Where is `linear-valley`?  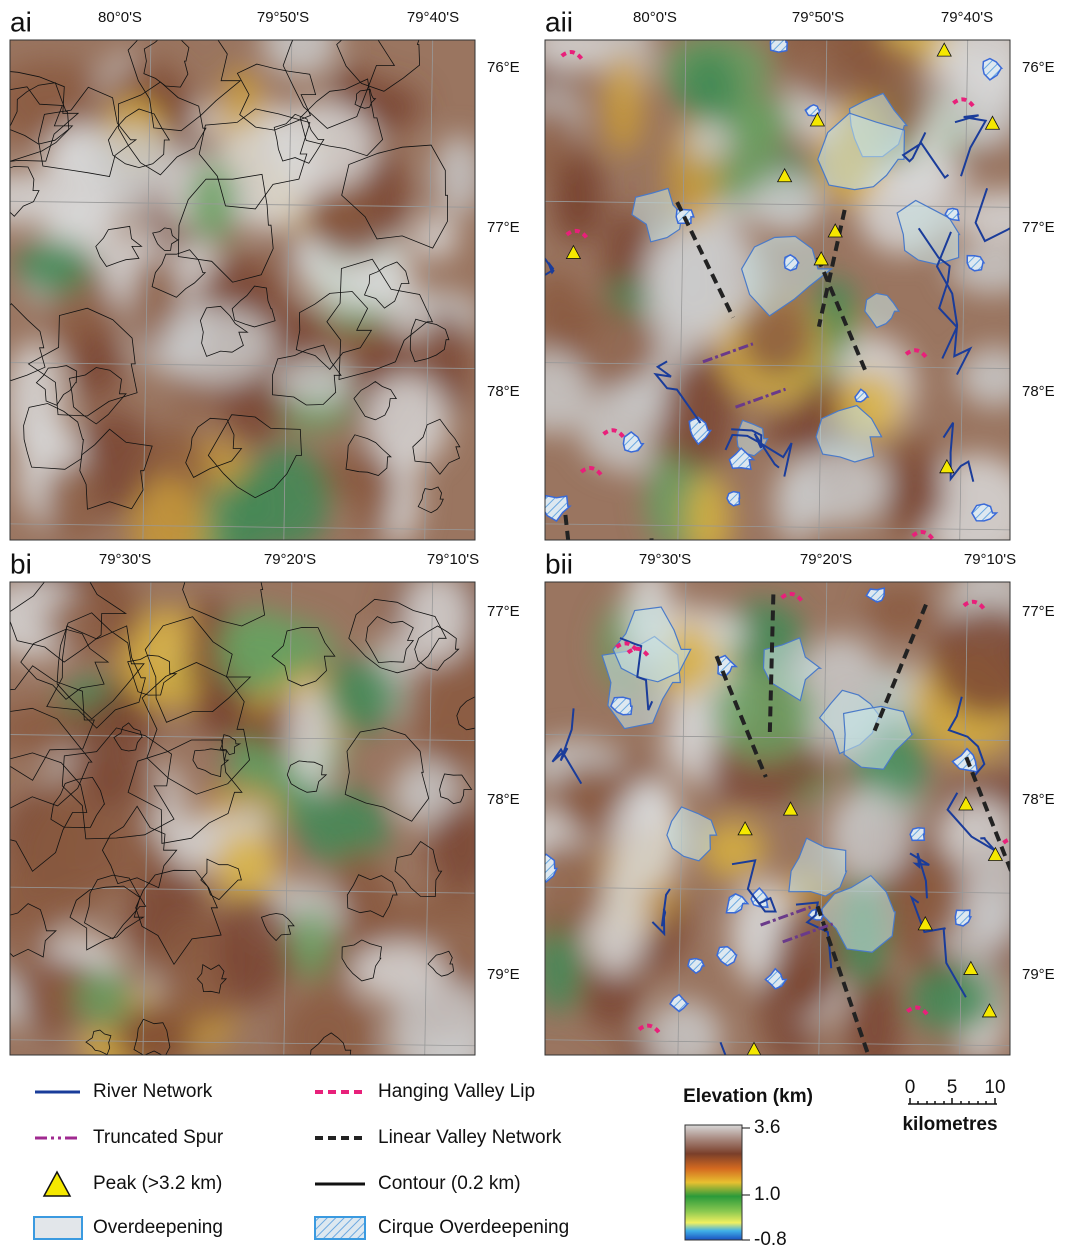 linear-valley is located at coordinates (831, 268).